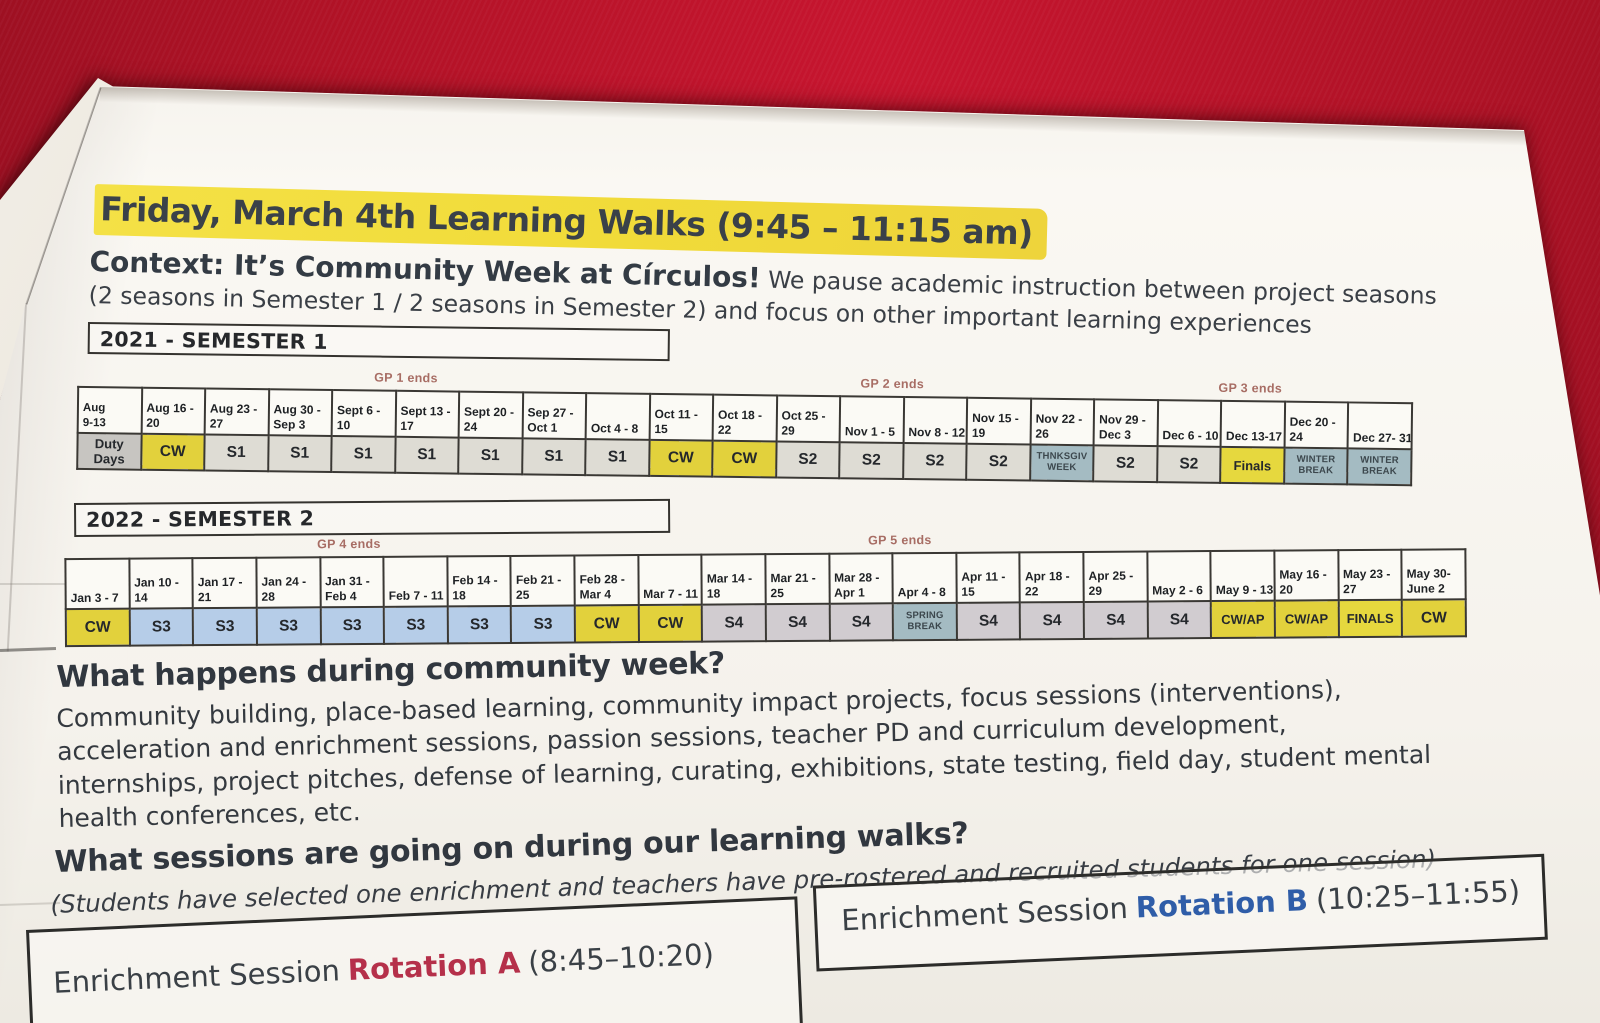 The height and width of the screenshot is (1023, 1600). Describe the element at coordinates (670, 580) in the screenshot. I see `week-date-cell: Mar 7 - 11` at that location.